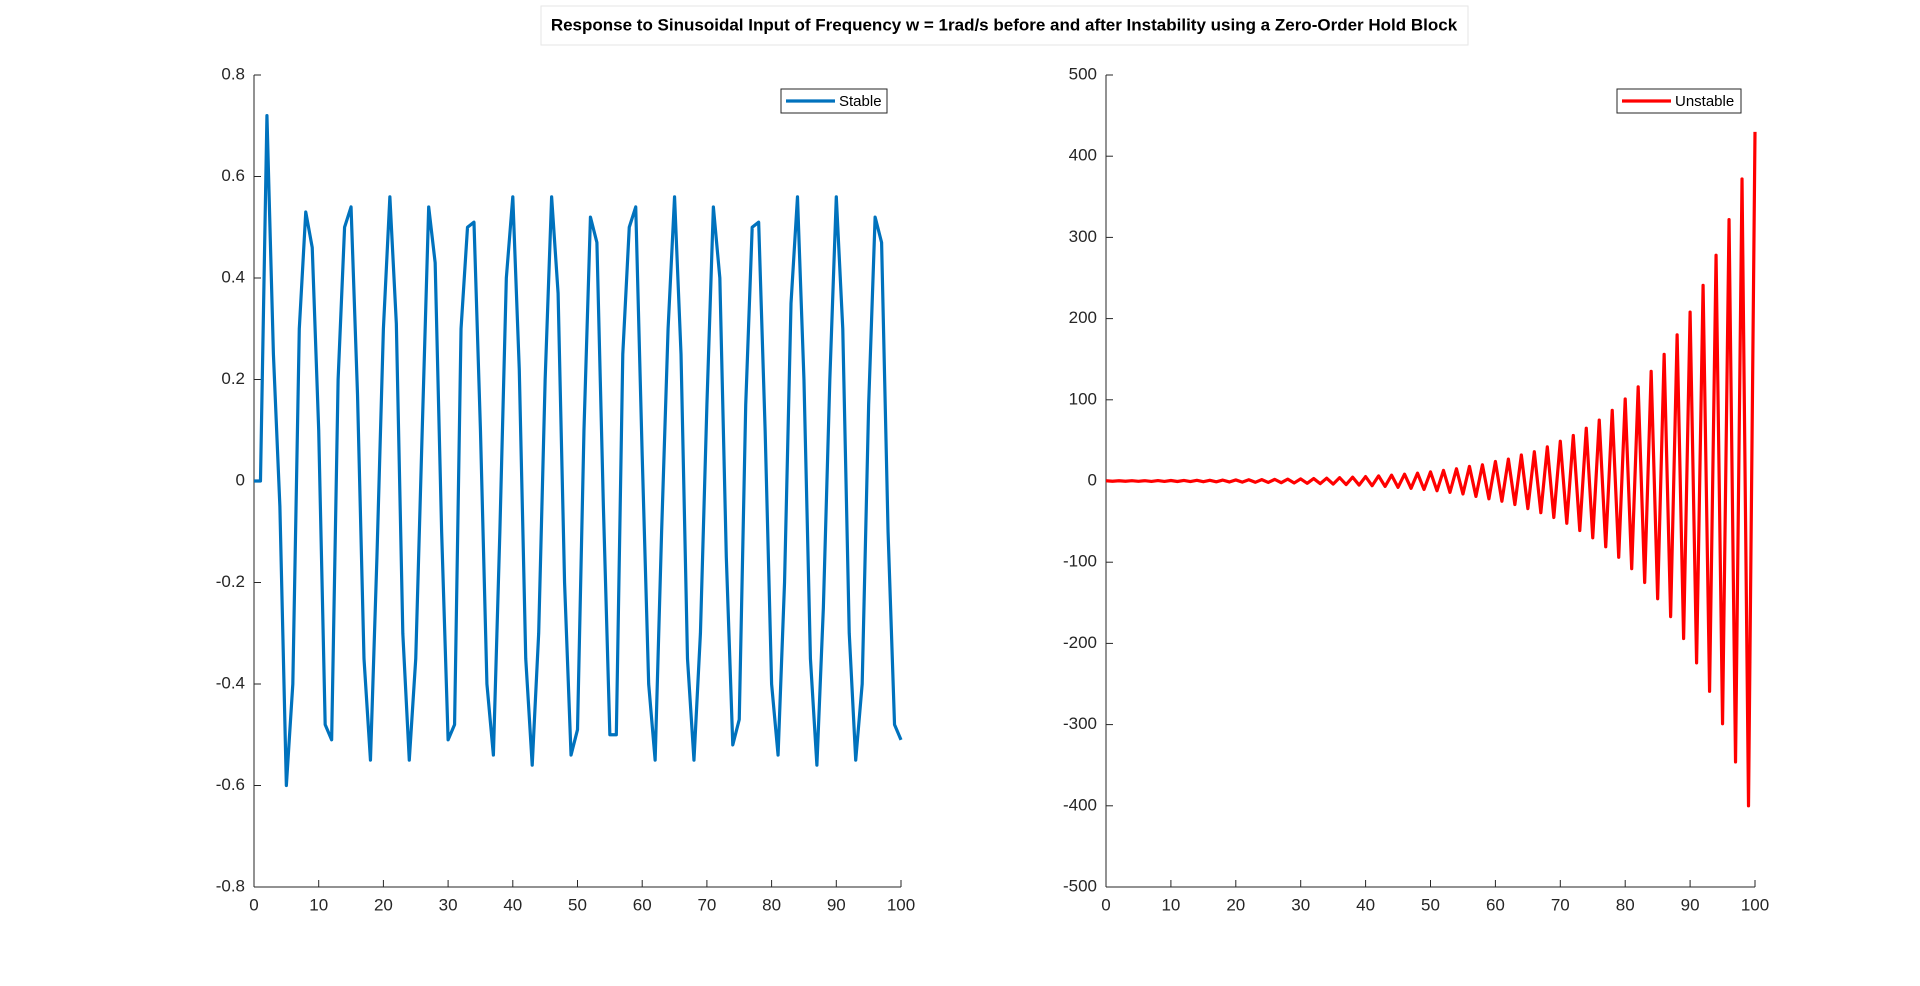  Describe the element at coordinates (1080, 885) in the screenshot. I see `y-tick-label: -500` at that location.